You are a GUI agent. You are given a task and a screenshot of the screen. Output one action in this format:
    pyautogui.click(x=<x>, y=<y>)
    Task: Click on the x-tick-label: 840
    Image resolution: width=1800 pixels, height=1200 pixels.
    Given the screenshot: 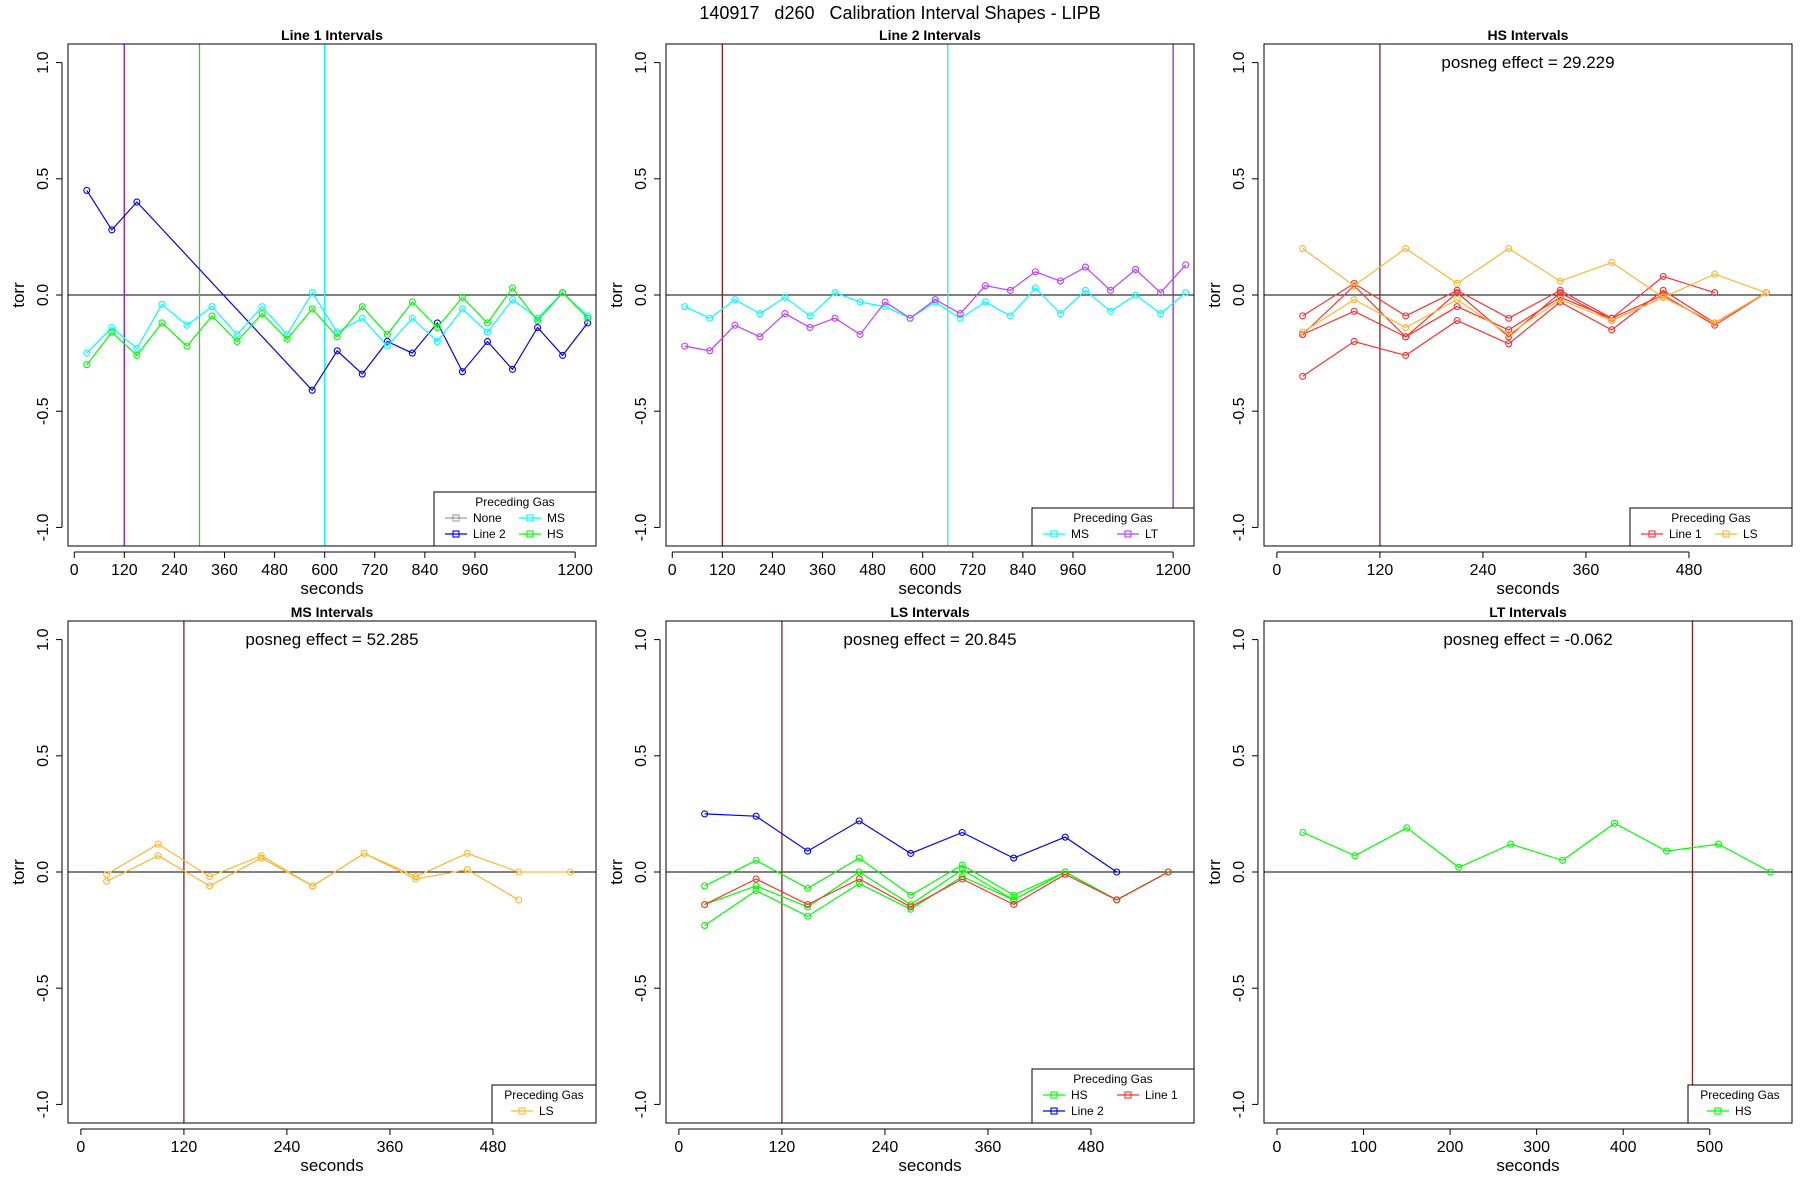 What is the action you would take?
    pyautogui.click(x=425, y=570)
    